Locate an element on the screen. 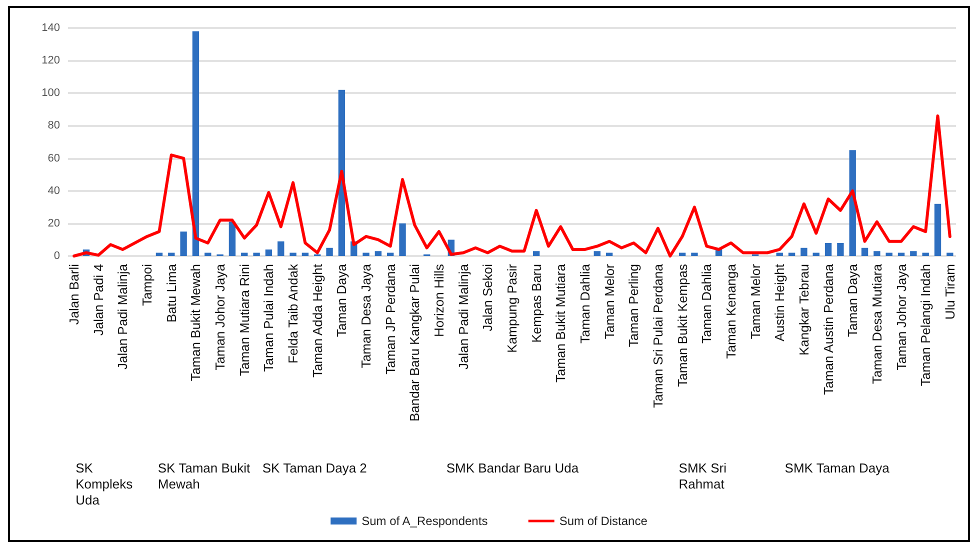 The width and height of the screenshot is (978, 548). legend-label: Sum of A_Respondents is located at coordinates (425, 521).